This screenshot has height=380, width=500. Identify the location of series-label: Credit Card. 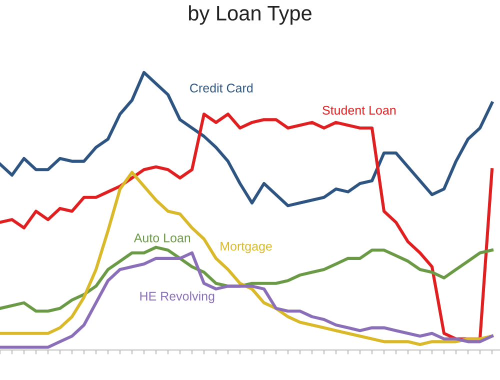
(221, 87).